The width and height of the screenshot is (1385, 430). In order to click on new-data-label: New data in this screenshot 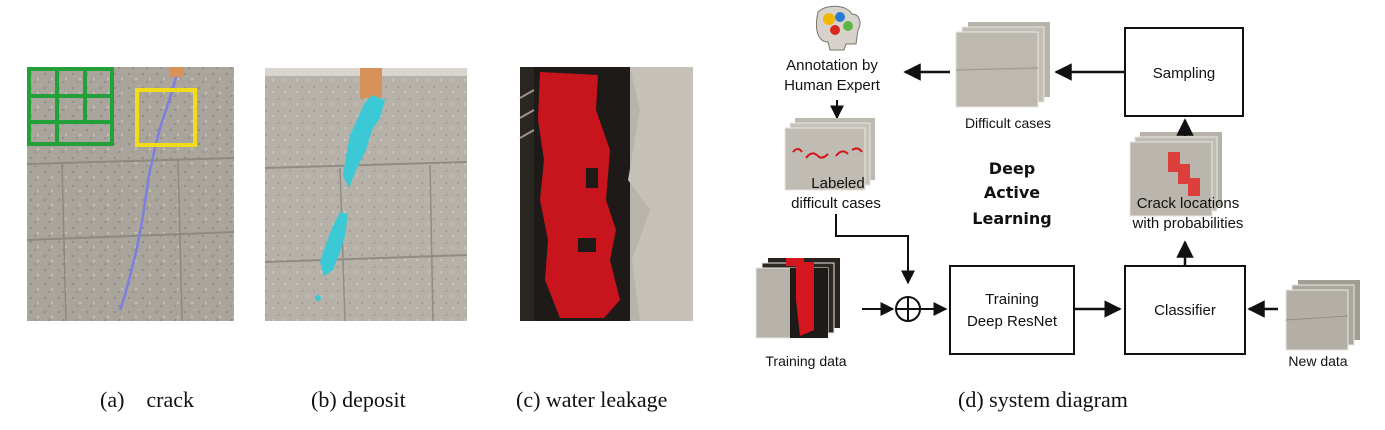, I will do `click(1317, 361)`.